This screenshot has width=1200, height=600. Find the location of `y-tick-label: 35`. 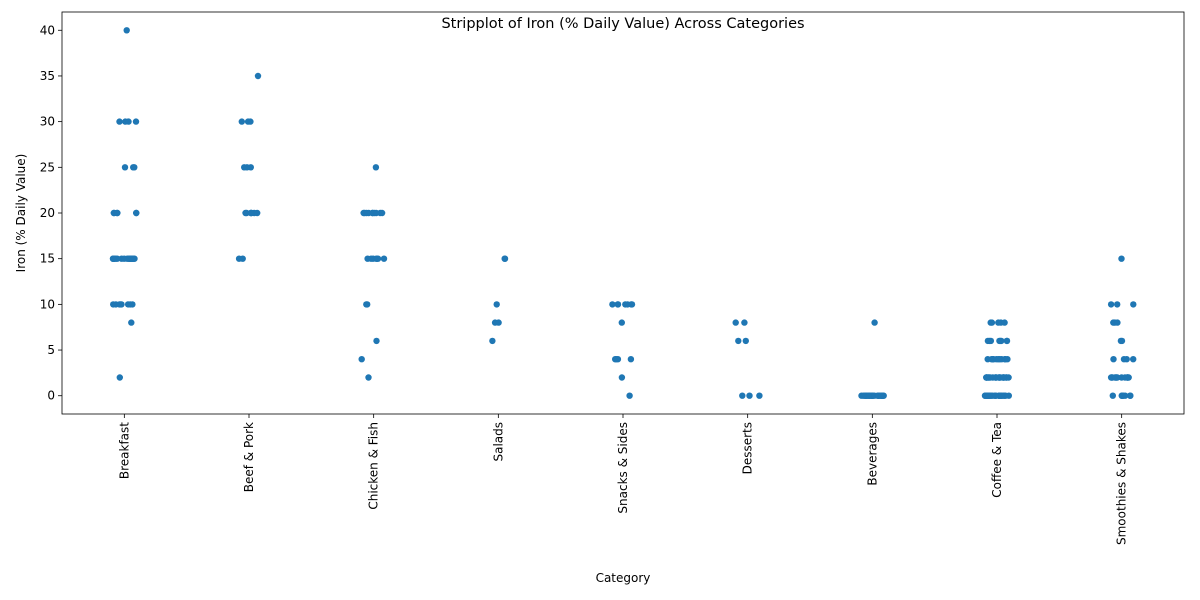

y-tick-label: 35 is located at coordinates (47, 76).